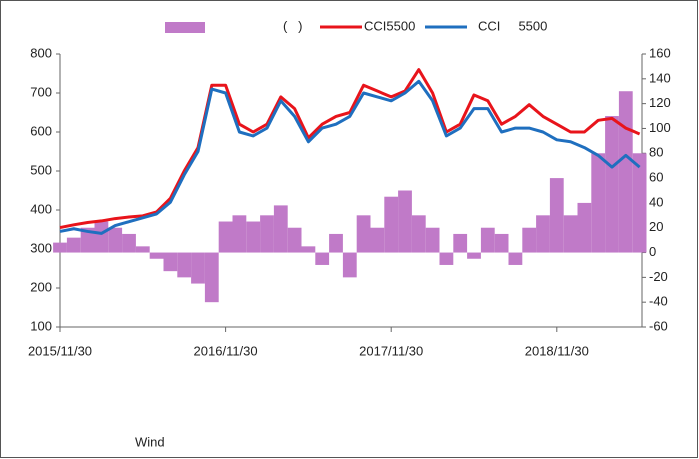 Image resolution: width=699 pixels, height=459 pixels. What do you see at coordinates (60, 350) in the screenshot?
I see `x-tick-label: 2015/11/30` at bounding box center [60, 350].